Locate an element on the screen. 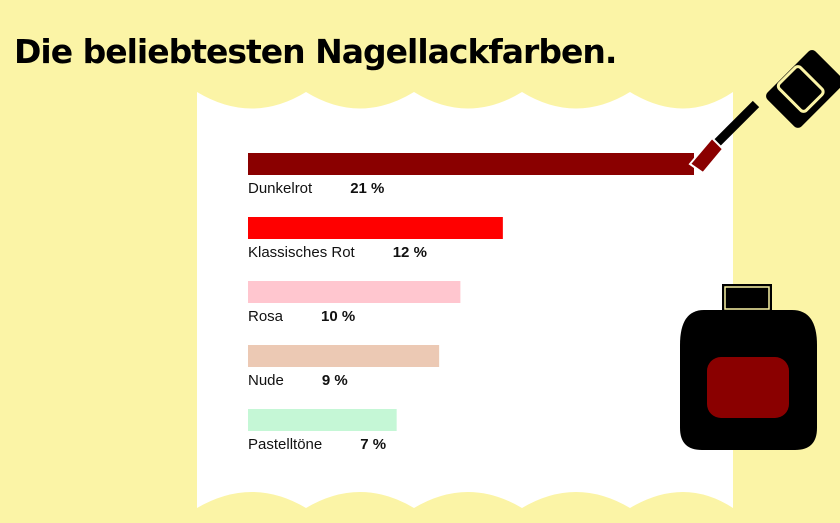  category-label: Rosa is located at coordinates (266, 316).